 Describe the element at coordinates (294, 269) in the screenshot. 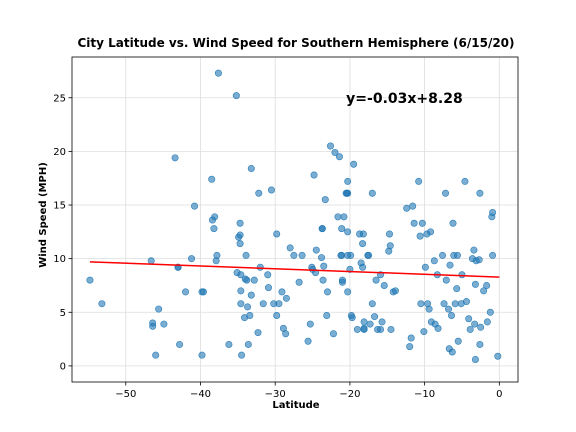

I see `regression-line` at that location.